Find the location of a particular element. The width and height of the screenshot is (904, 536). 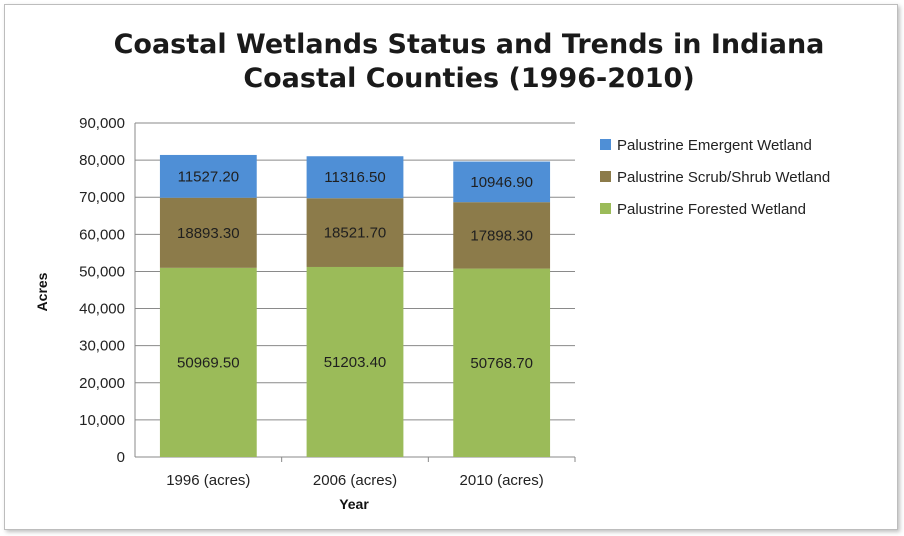

data-label: 17898.30 is located at coordinates (501, 235).